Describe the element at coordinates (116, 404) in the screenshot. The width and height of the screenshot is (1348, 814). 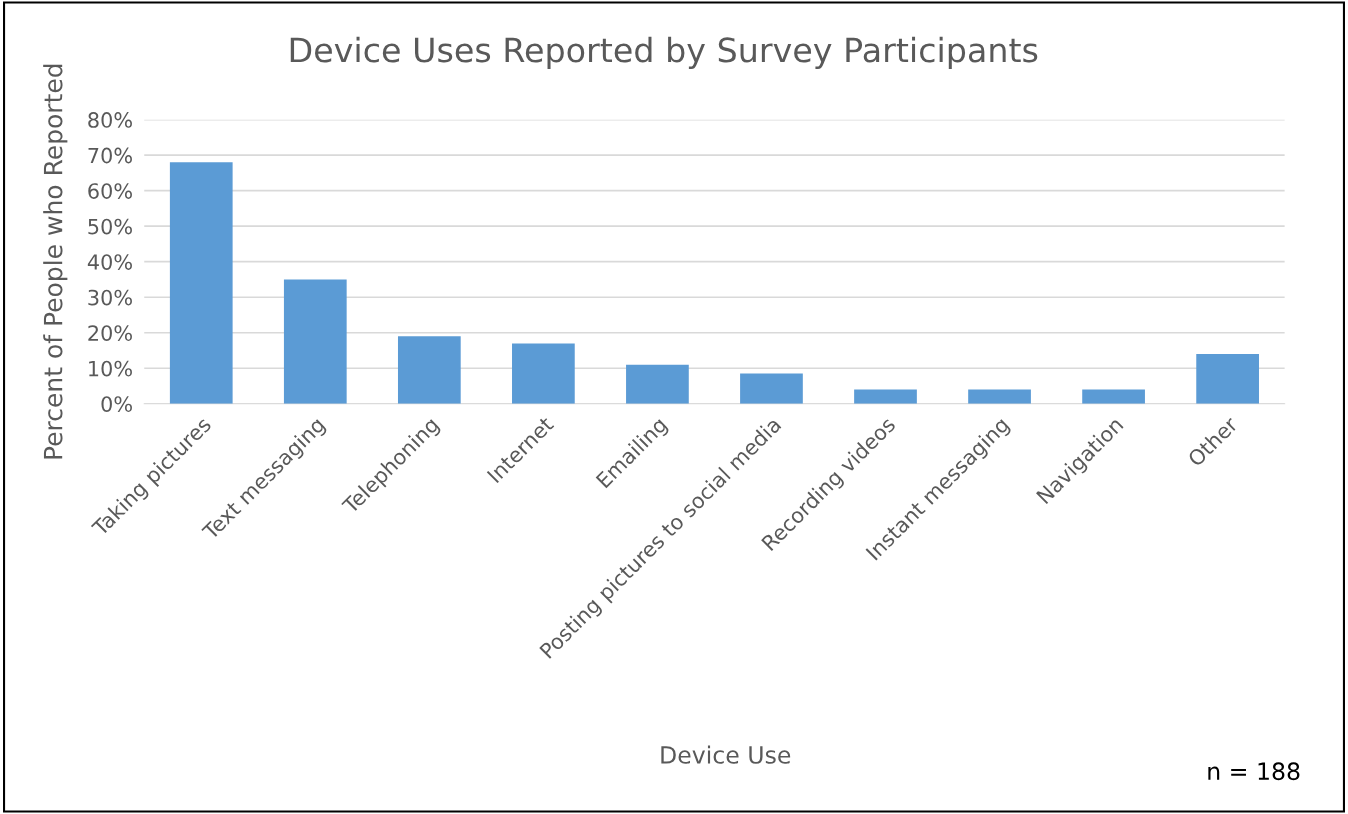
I see `y-tick-label: 0%` at that location.